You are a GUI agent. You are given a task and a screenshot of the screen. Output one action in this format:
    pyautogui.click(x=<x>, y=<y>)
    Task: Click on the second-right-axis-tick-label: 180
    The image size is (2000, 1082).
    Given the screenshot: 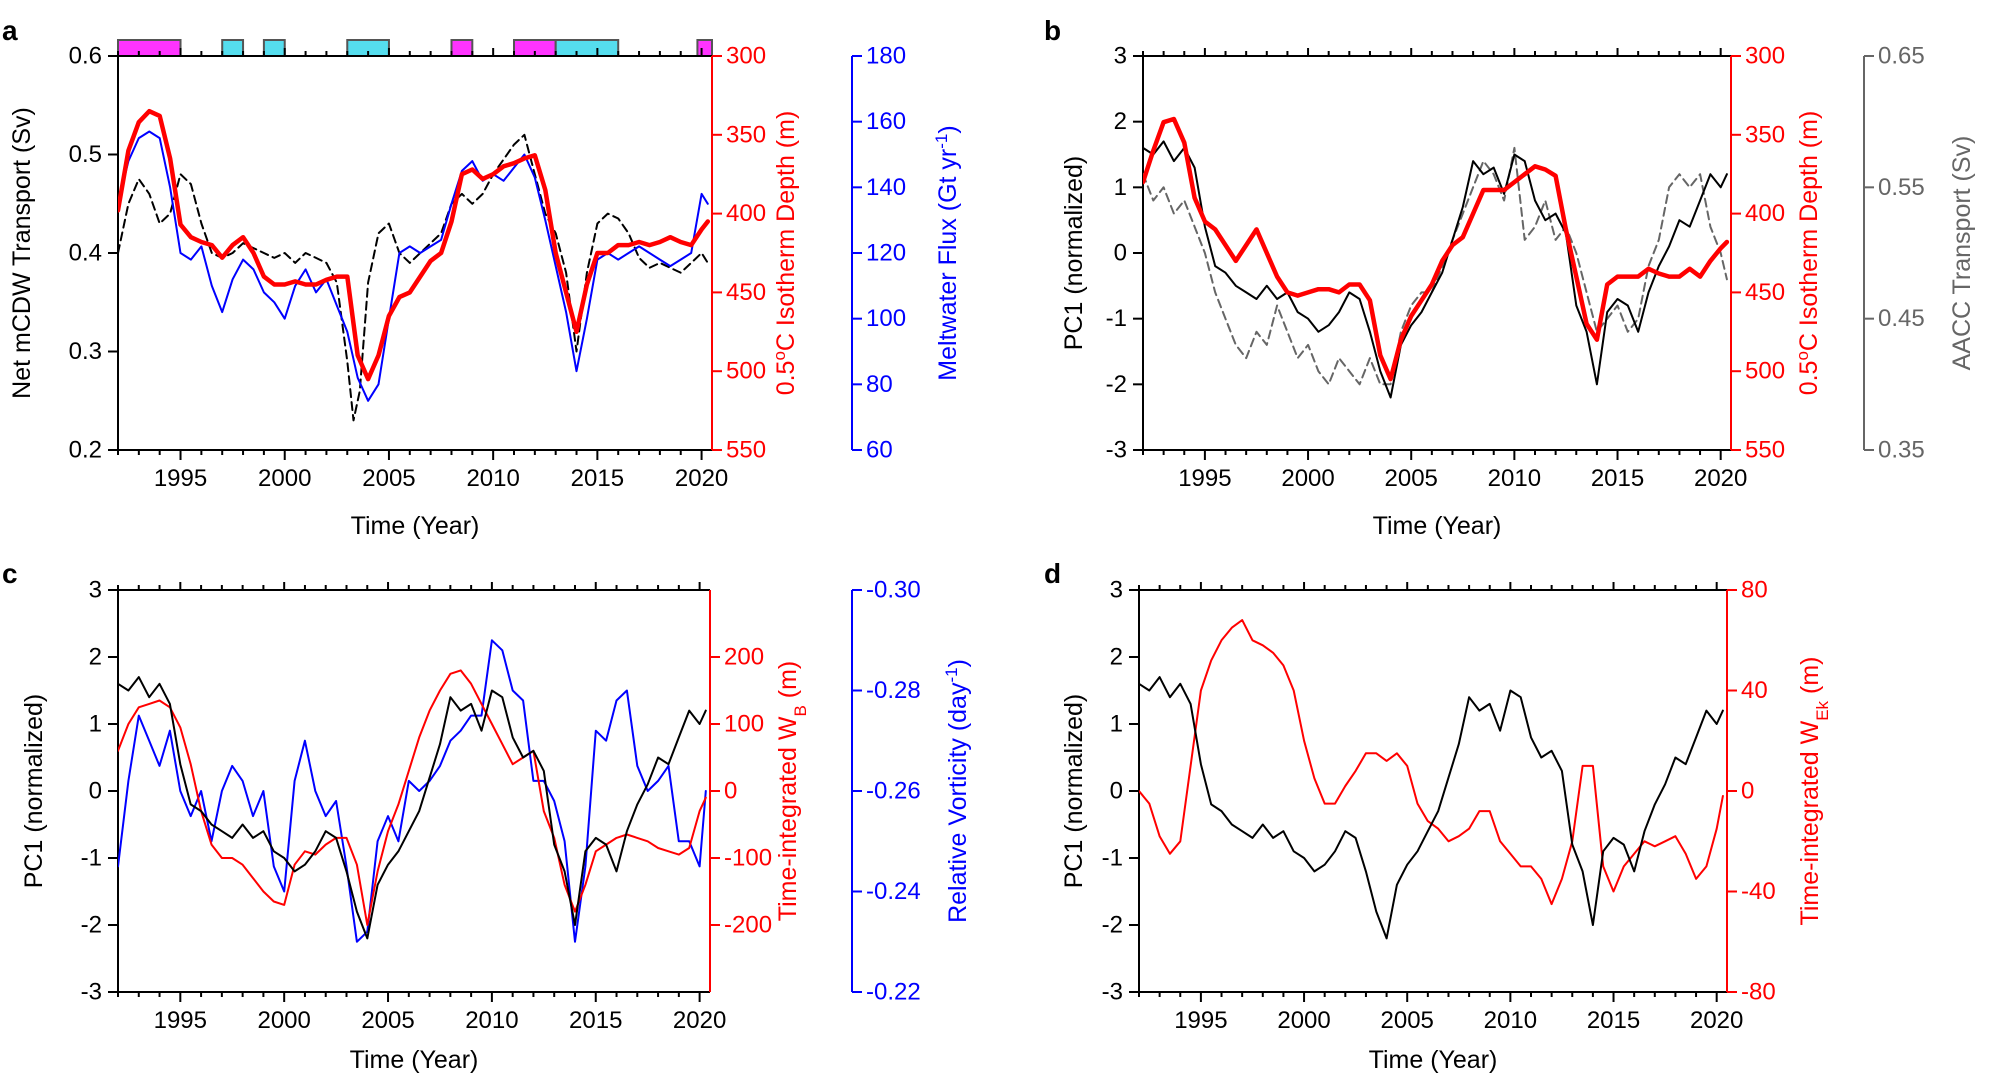 What is the action you would take?
    pyautogui.click(x=886, y=56)
    